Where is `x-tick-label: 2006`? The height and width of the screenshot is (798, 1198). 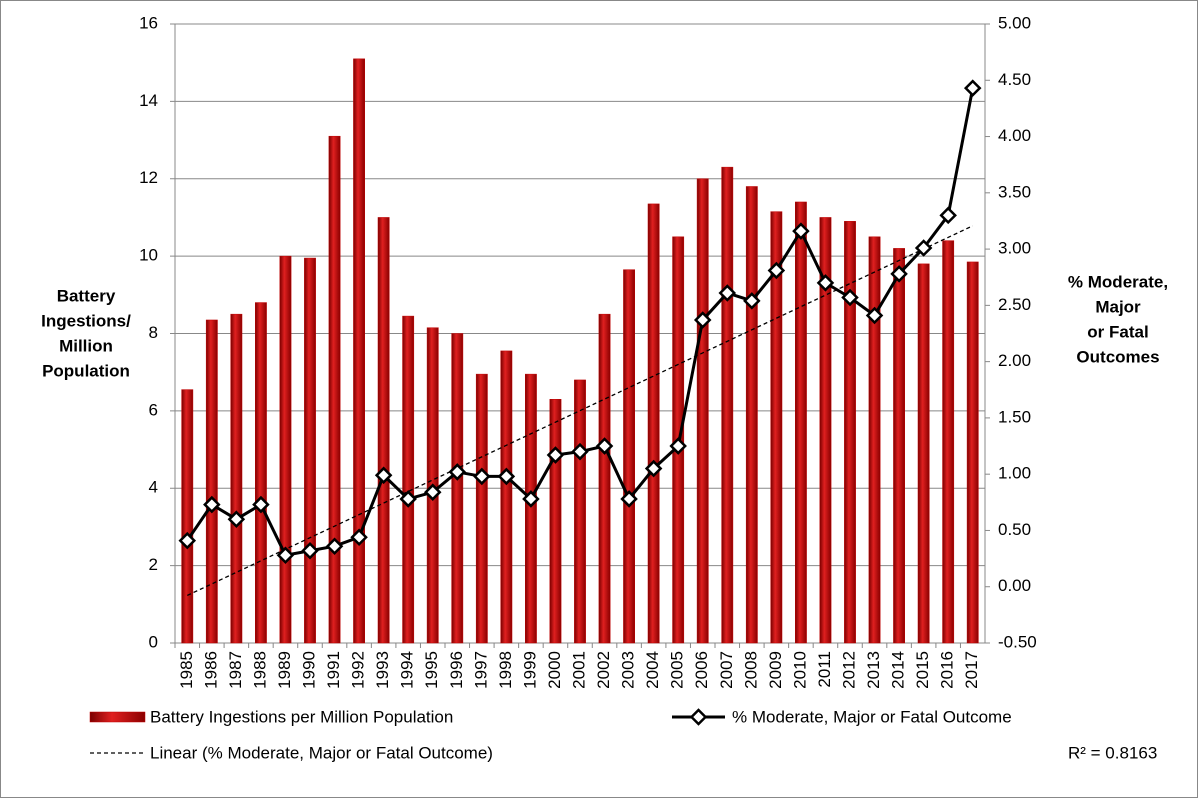 x-tick-label: 2006 is located at coordinates (701, 670).